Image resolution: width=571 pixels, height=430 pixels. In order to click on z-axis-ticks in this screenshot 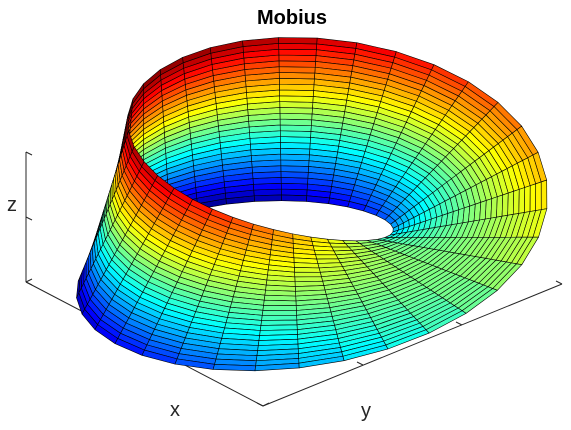, I will do `click(29, 218)`.